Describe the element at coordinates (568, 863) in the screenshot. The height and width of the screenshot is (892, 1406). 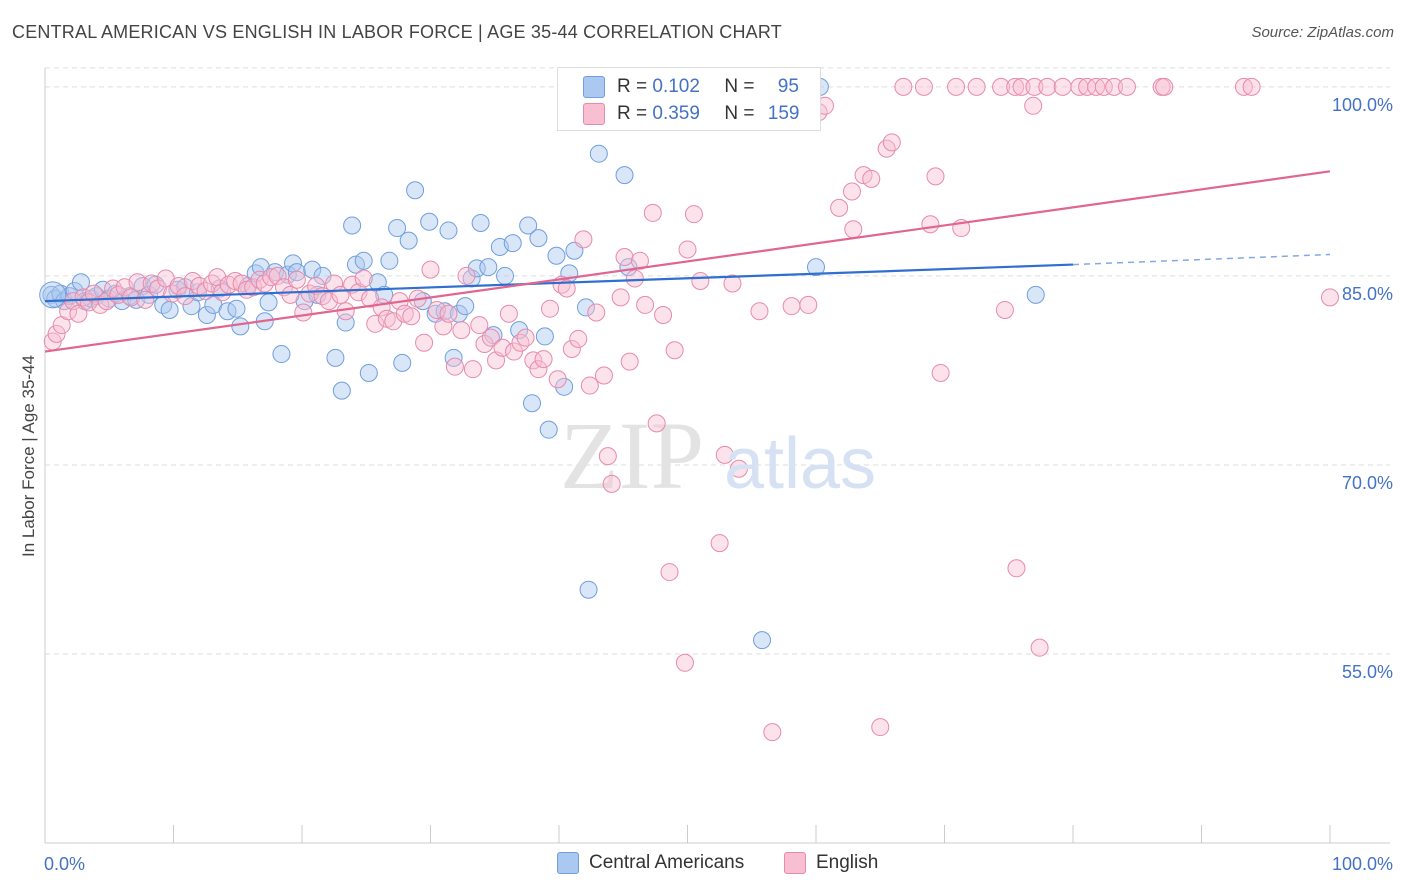
I see `bottom-legend-swatch-blue` at that location.